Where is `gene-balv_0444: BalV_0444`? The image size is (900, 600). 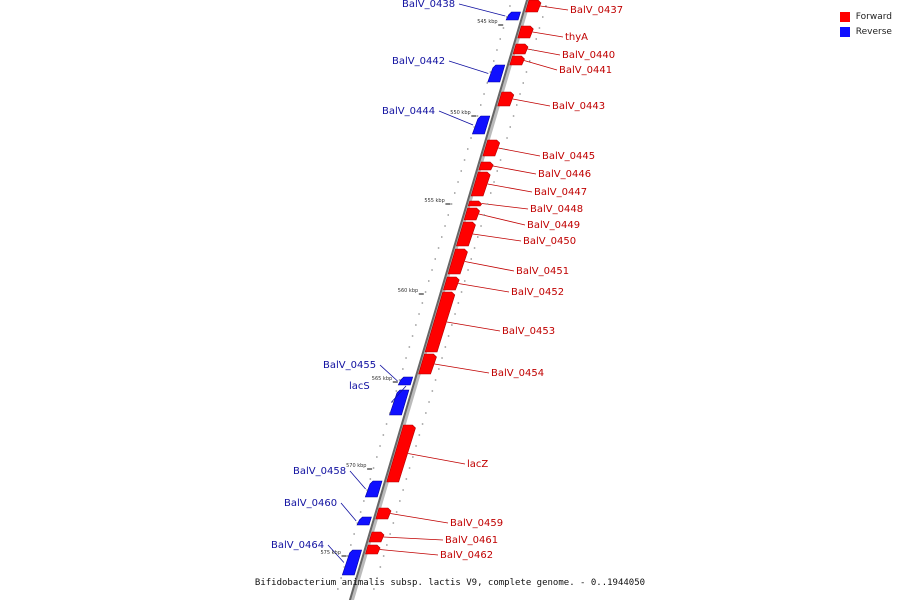 gene-balv_0444: BalV_0444 is located at coordinates (436, 120).